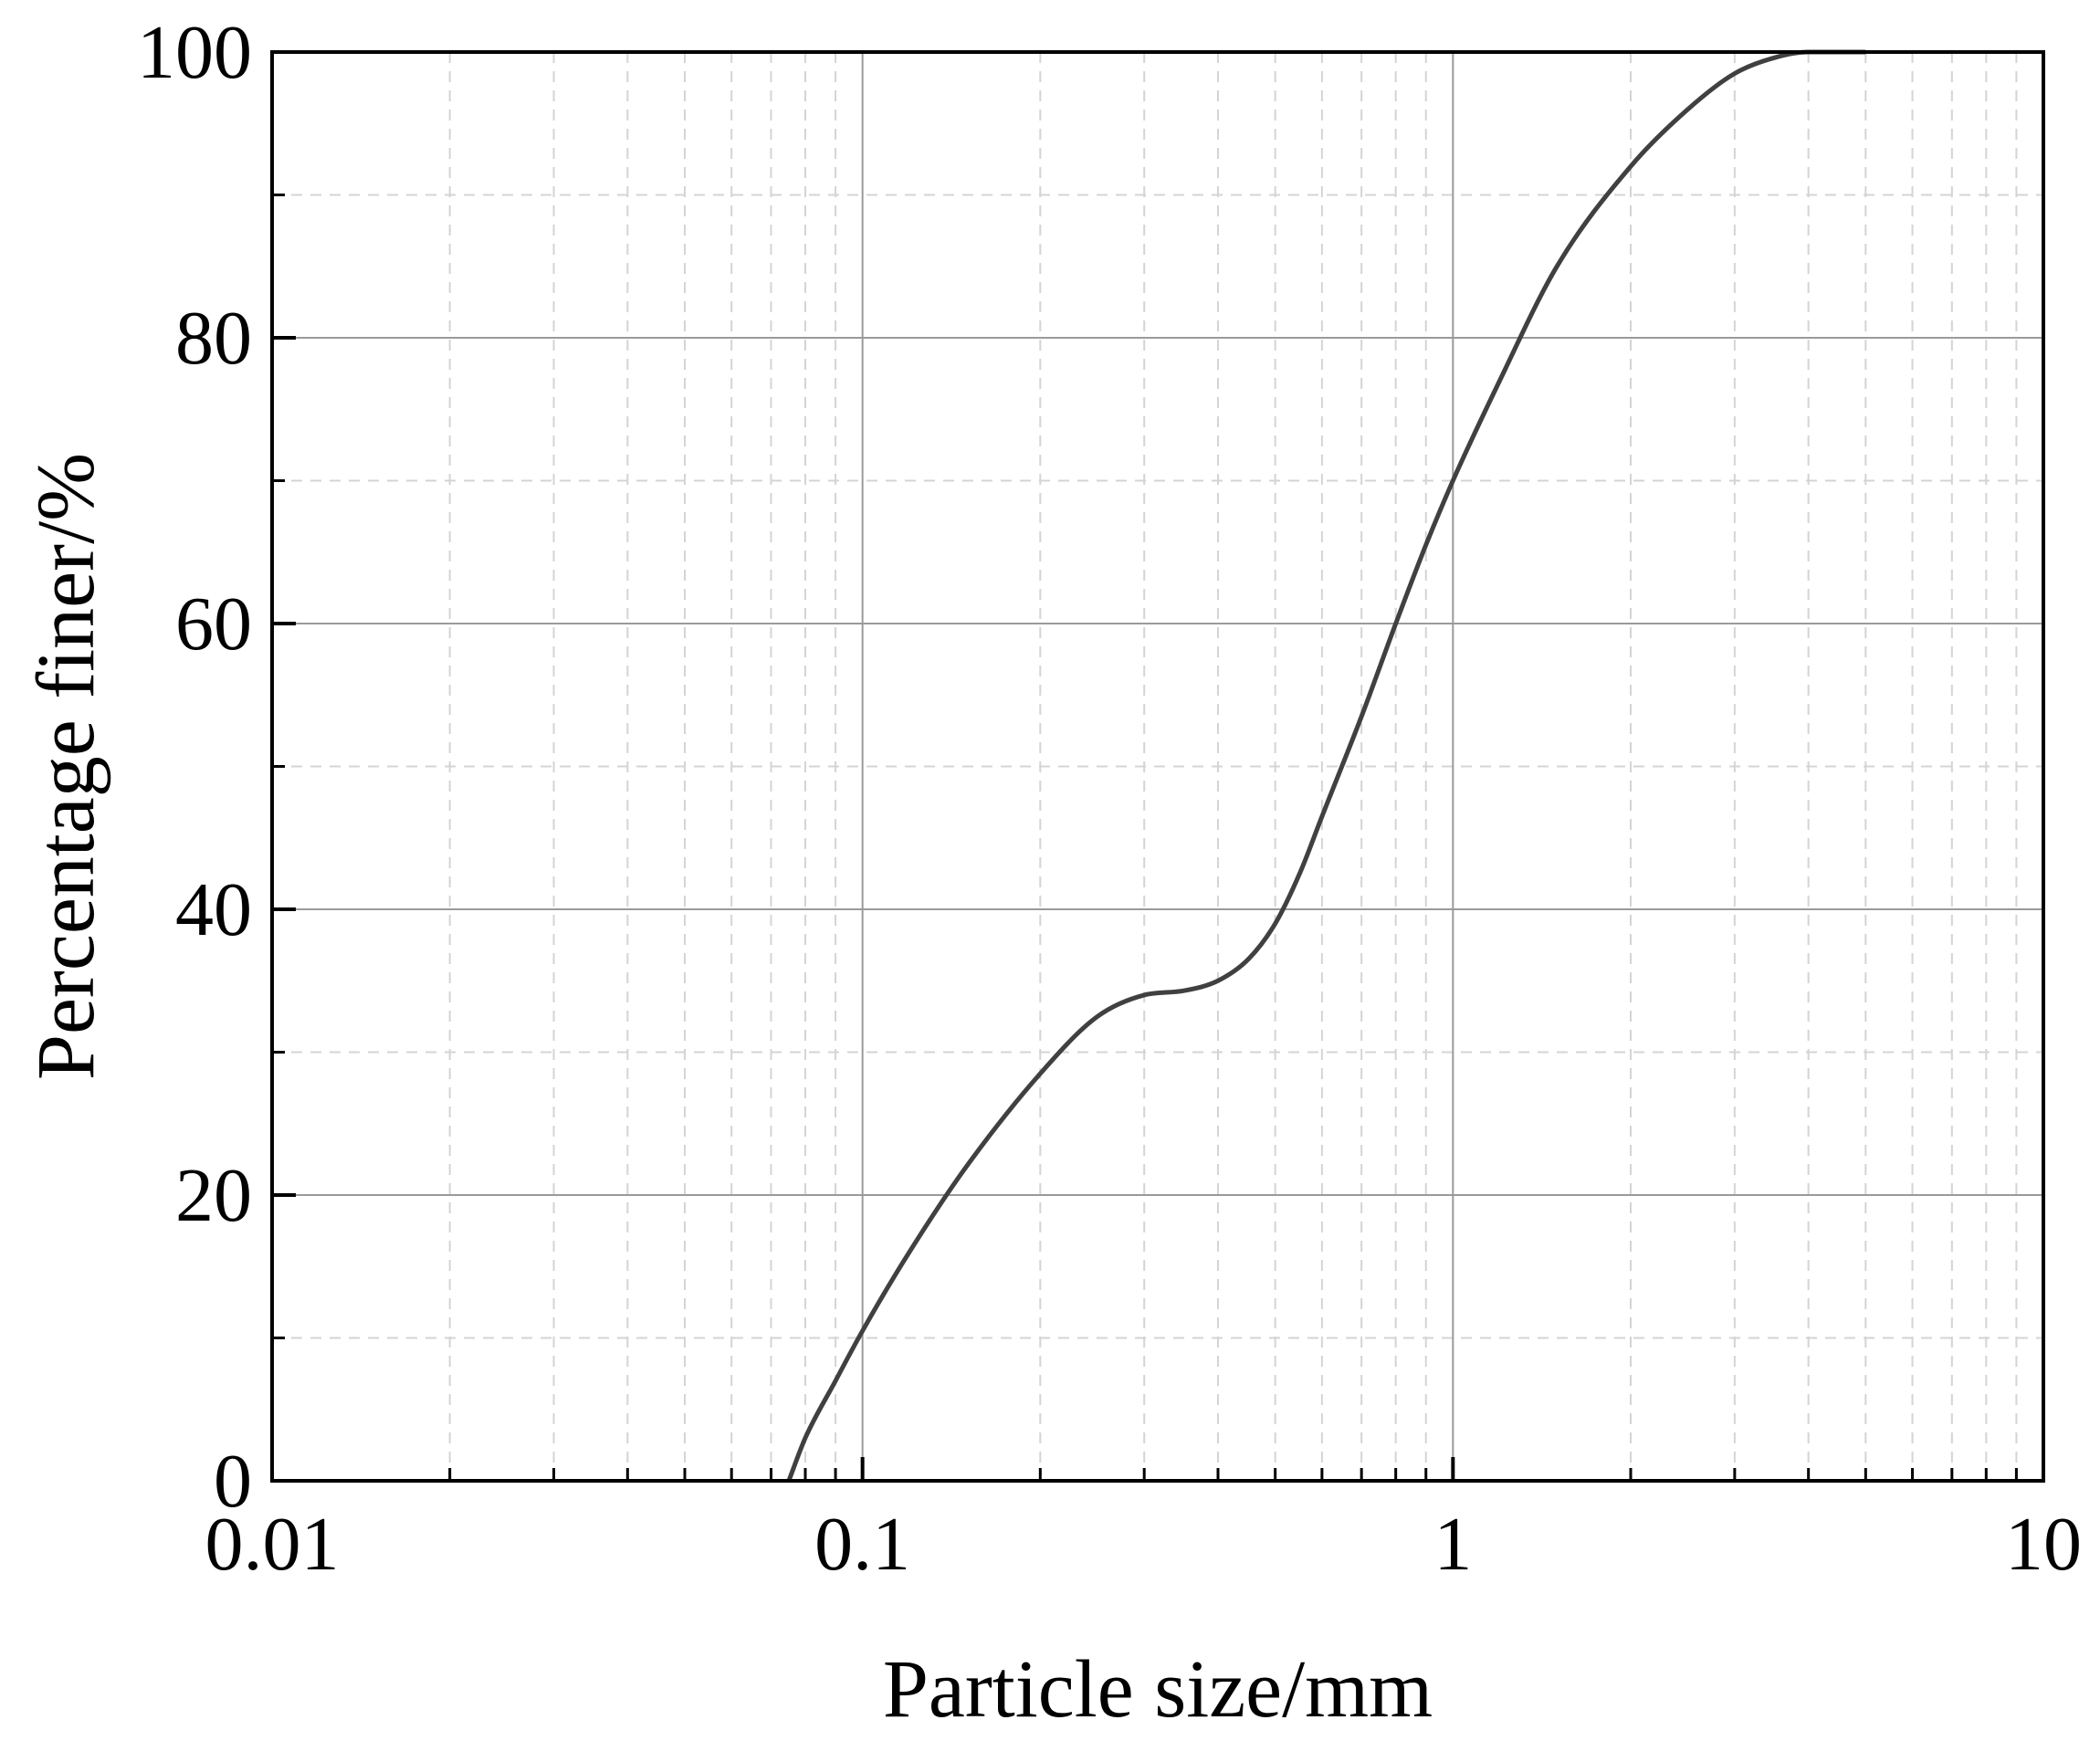  Describe the element at coordinates (272, 1544) in the screenshot. I see `x-tick-label: 0.01` at that location.